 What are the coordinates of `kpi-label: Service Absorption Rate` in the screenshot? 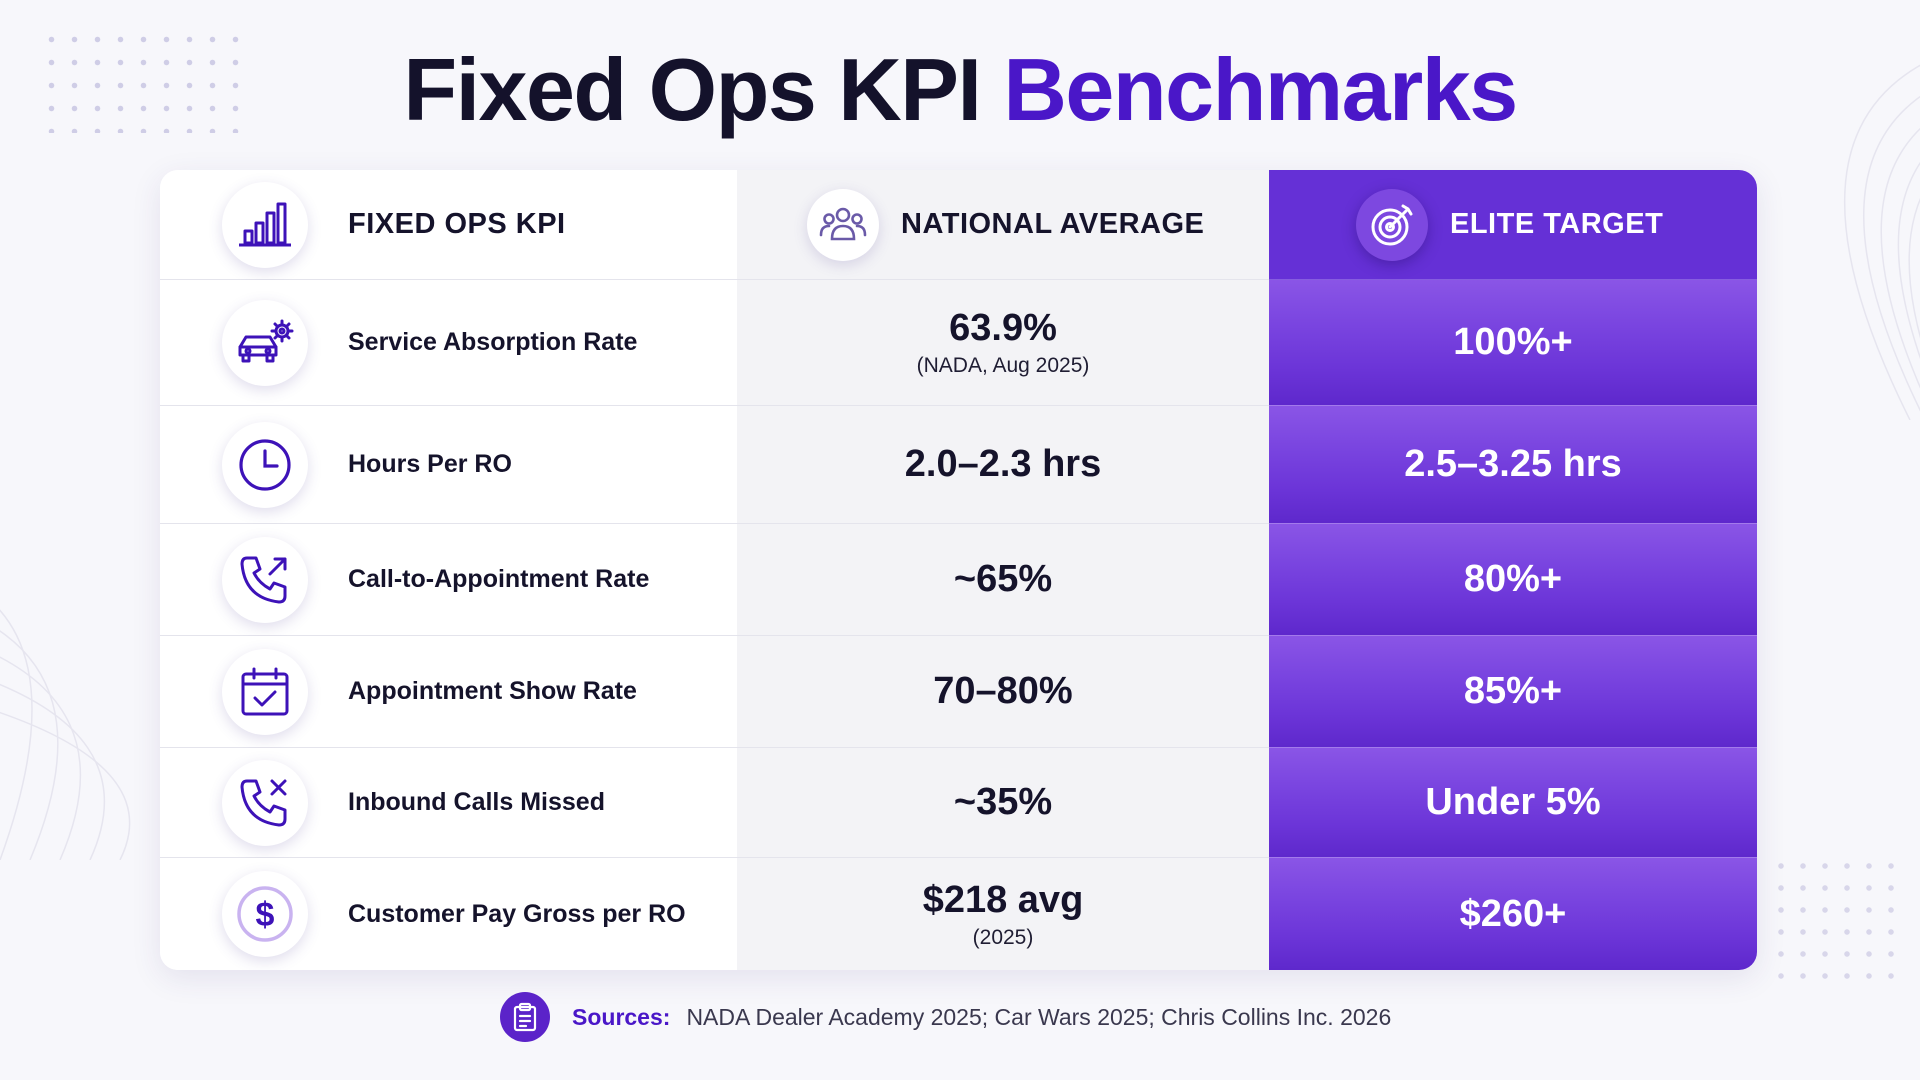 It's located at (493, 342).